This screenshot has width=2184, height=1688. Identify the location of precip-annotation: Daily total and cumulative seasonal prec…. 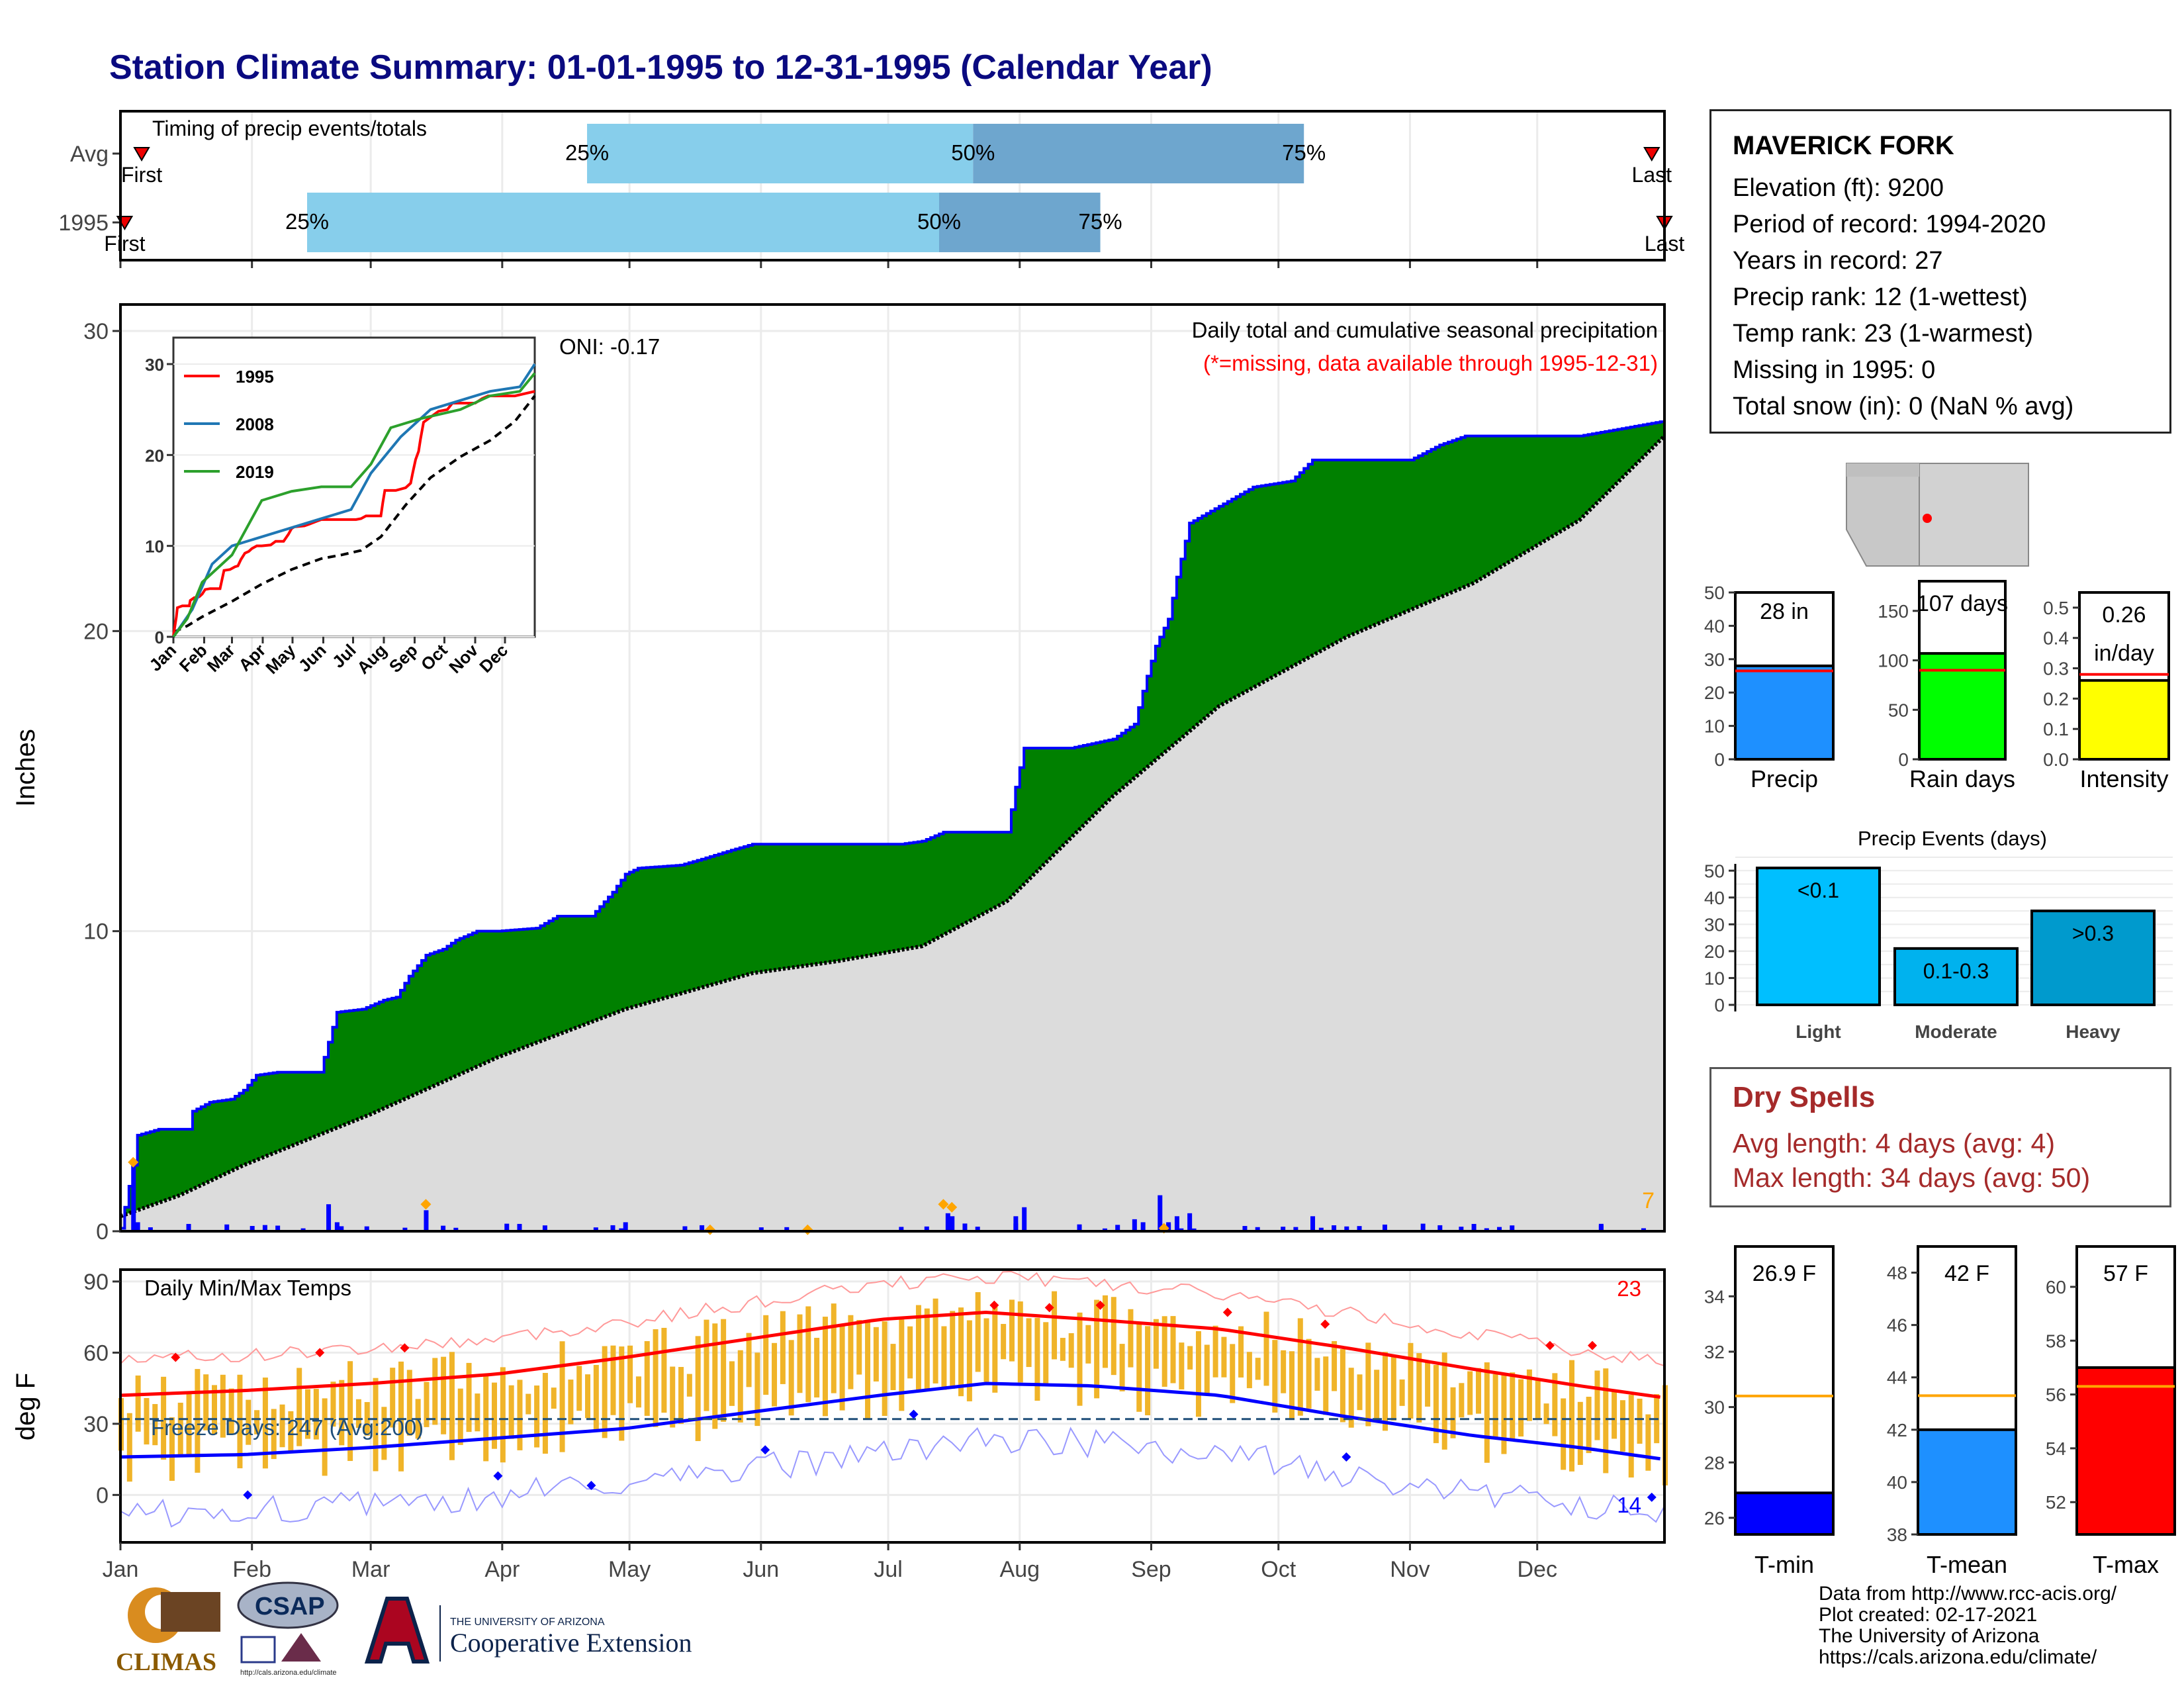
(1425, 330).